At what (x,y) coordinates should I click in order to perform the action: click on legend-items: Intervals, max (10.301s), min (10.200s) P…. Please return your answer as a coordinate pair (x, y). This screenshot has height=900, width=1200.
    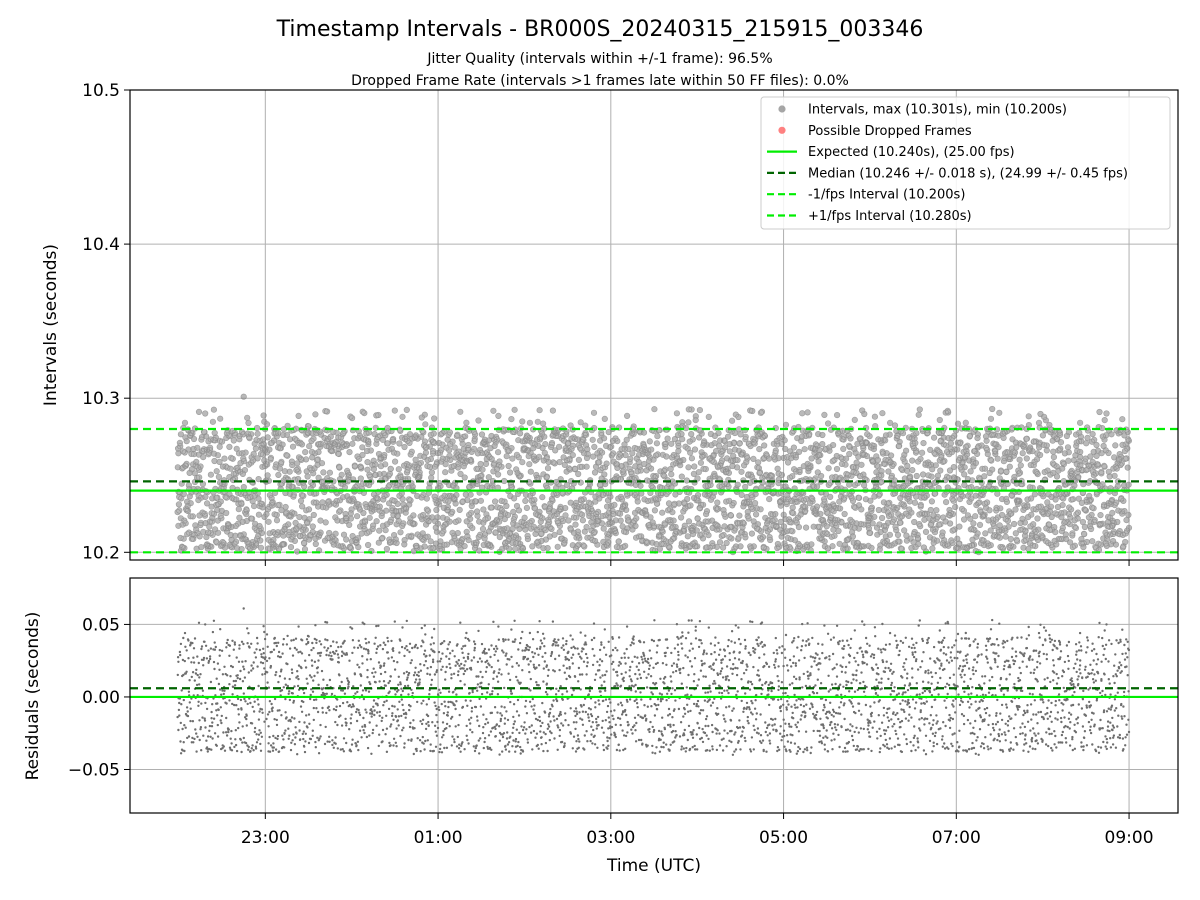
    Looking at the image, I should click on (947, 163).